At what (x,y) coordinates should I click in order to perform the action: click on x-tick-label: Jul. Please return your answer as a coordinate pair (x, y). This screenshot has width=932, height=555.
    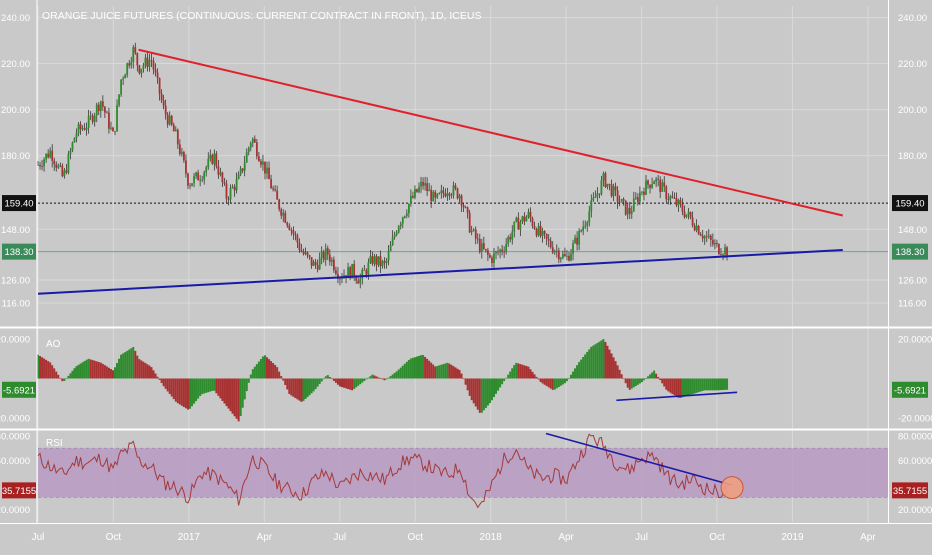
    Looking at the image, I should click on (641, 537).